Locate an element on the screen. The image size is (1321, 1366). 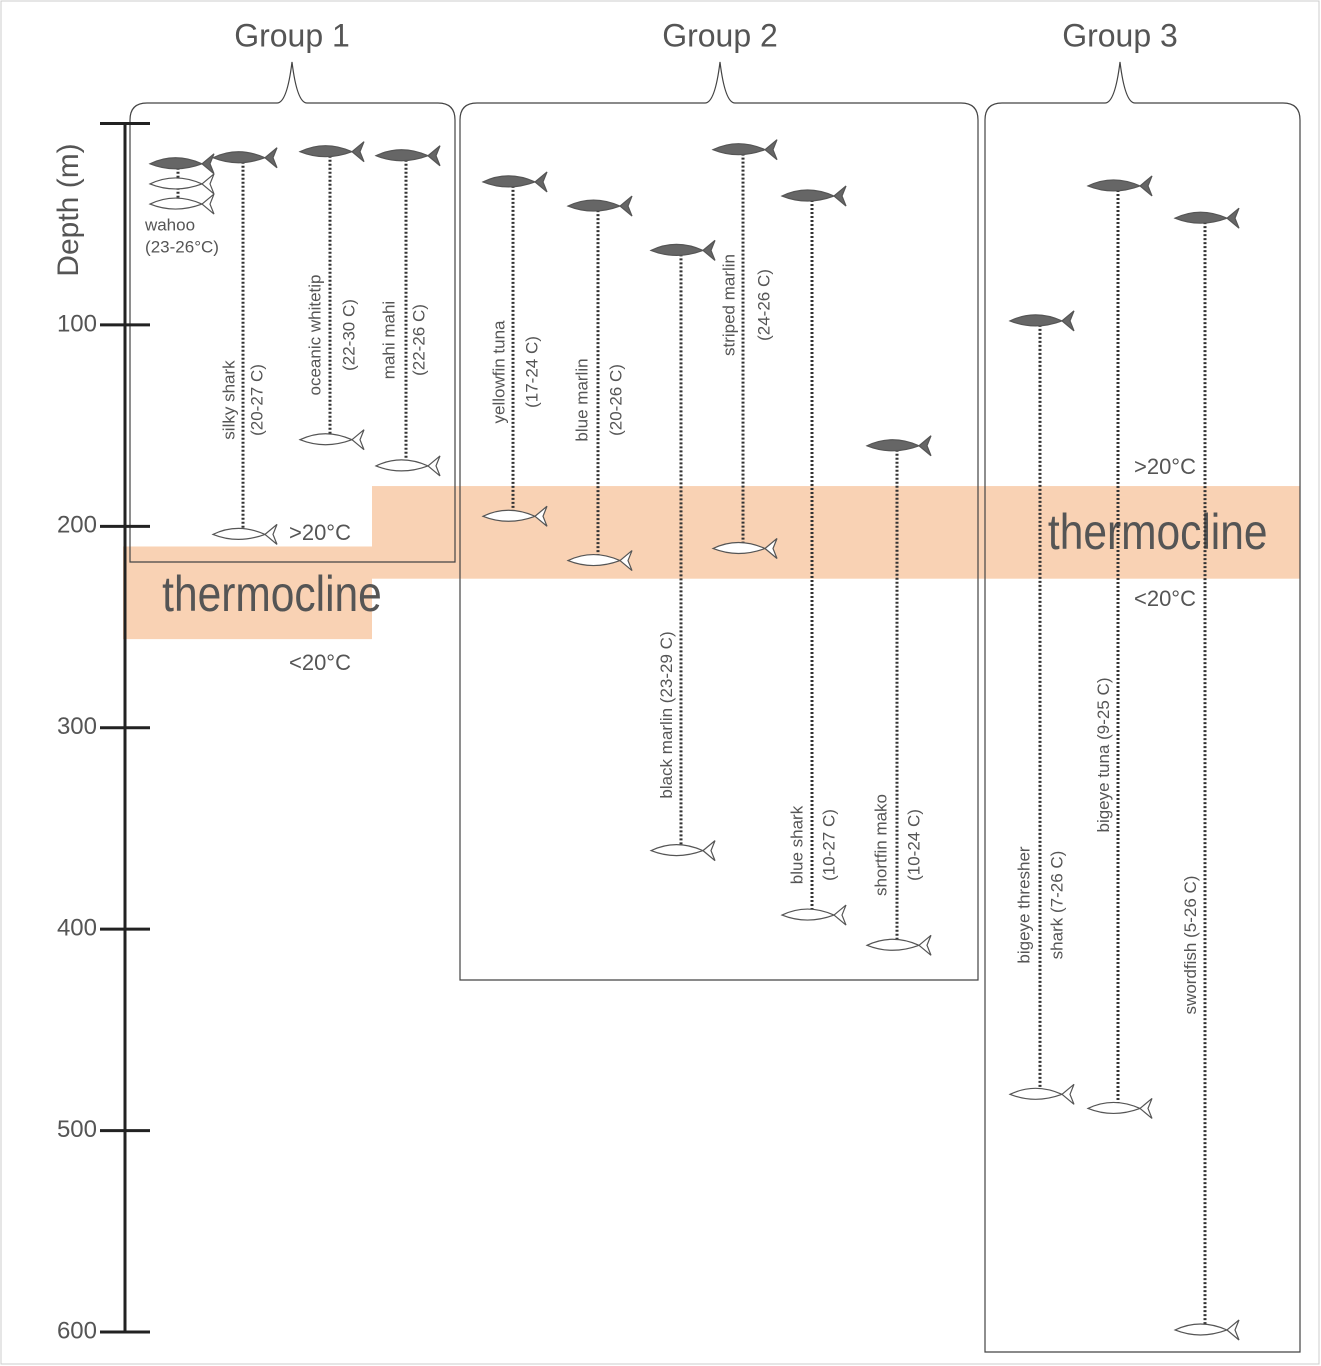
species-name: yellowfin tuna is located at coordinates (498, 372).